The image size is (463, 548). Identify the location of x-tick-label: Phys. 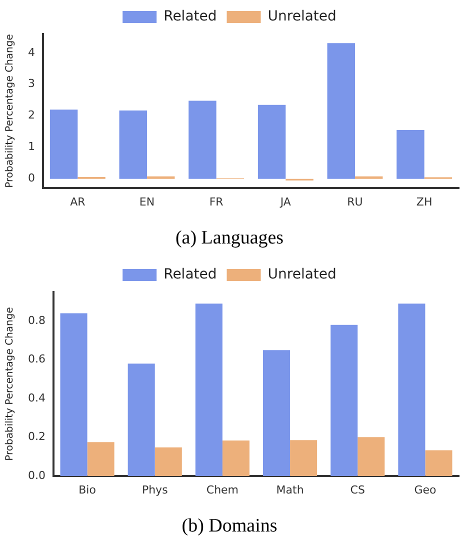
(155, 489).